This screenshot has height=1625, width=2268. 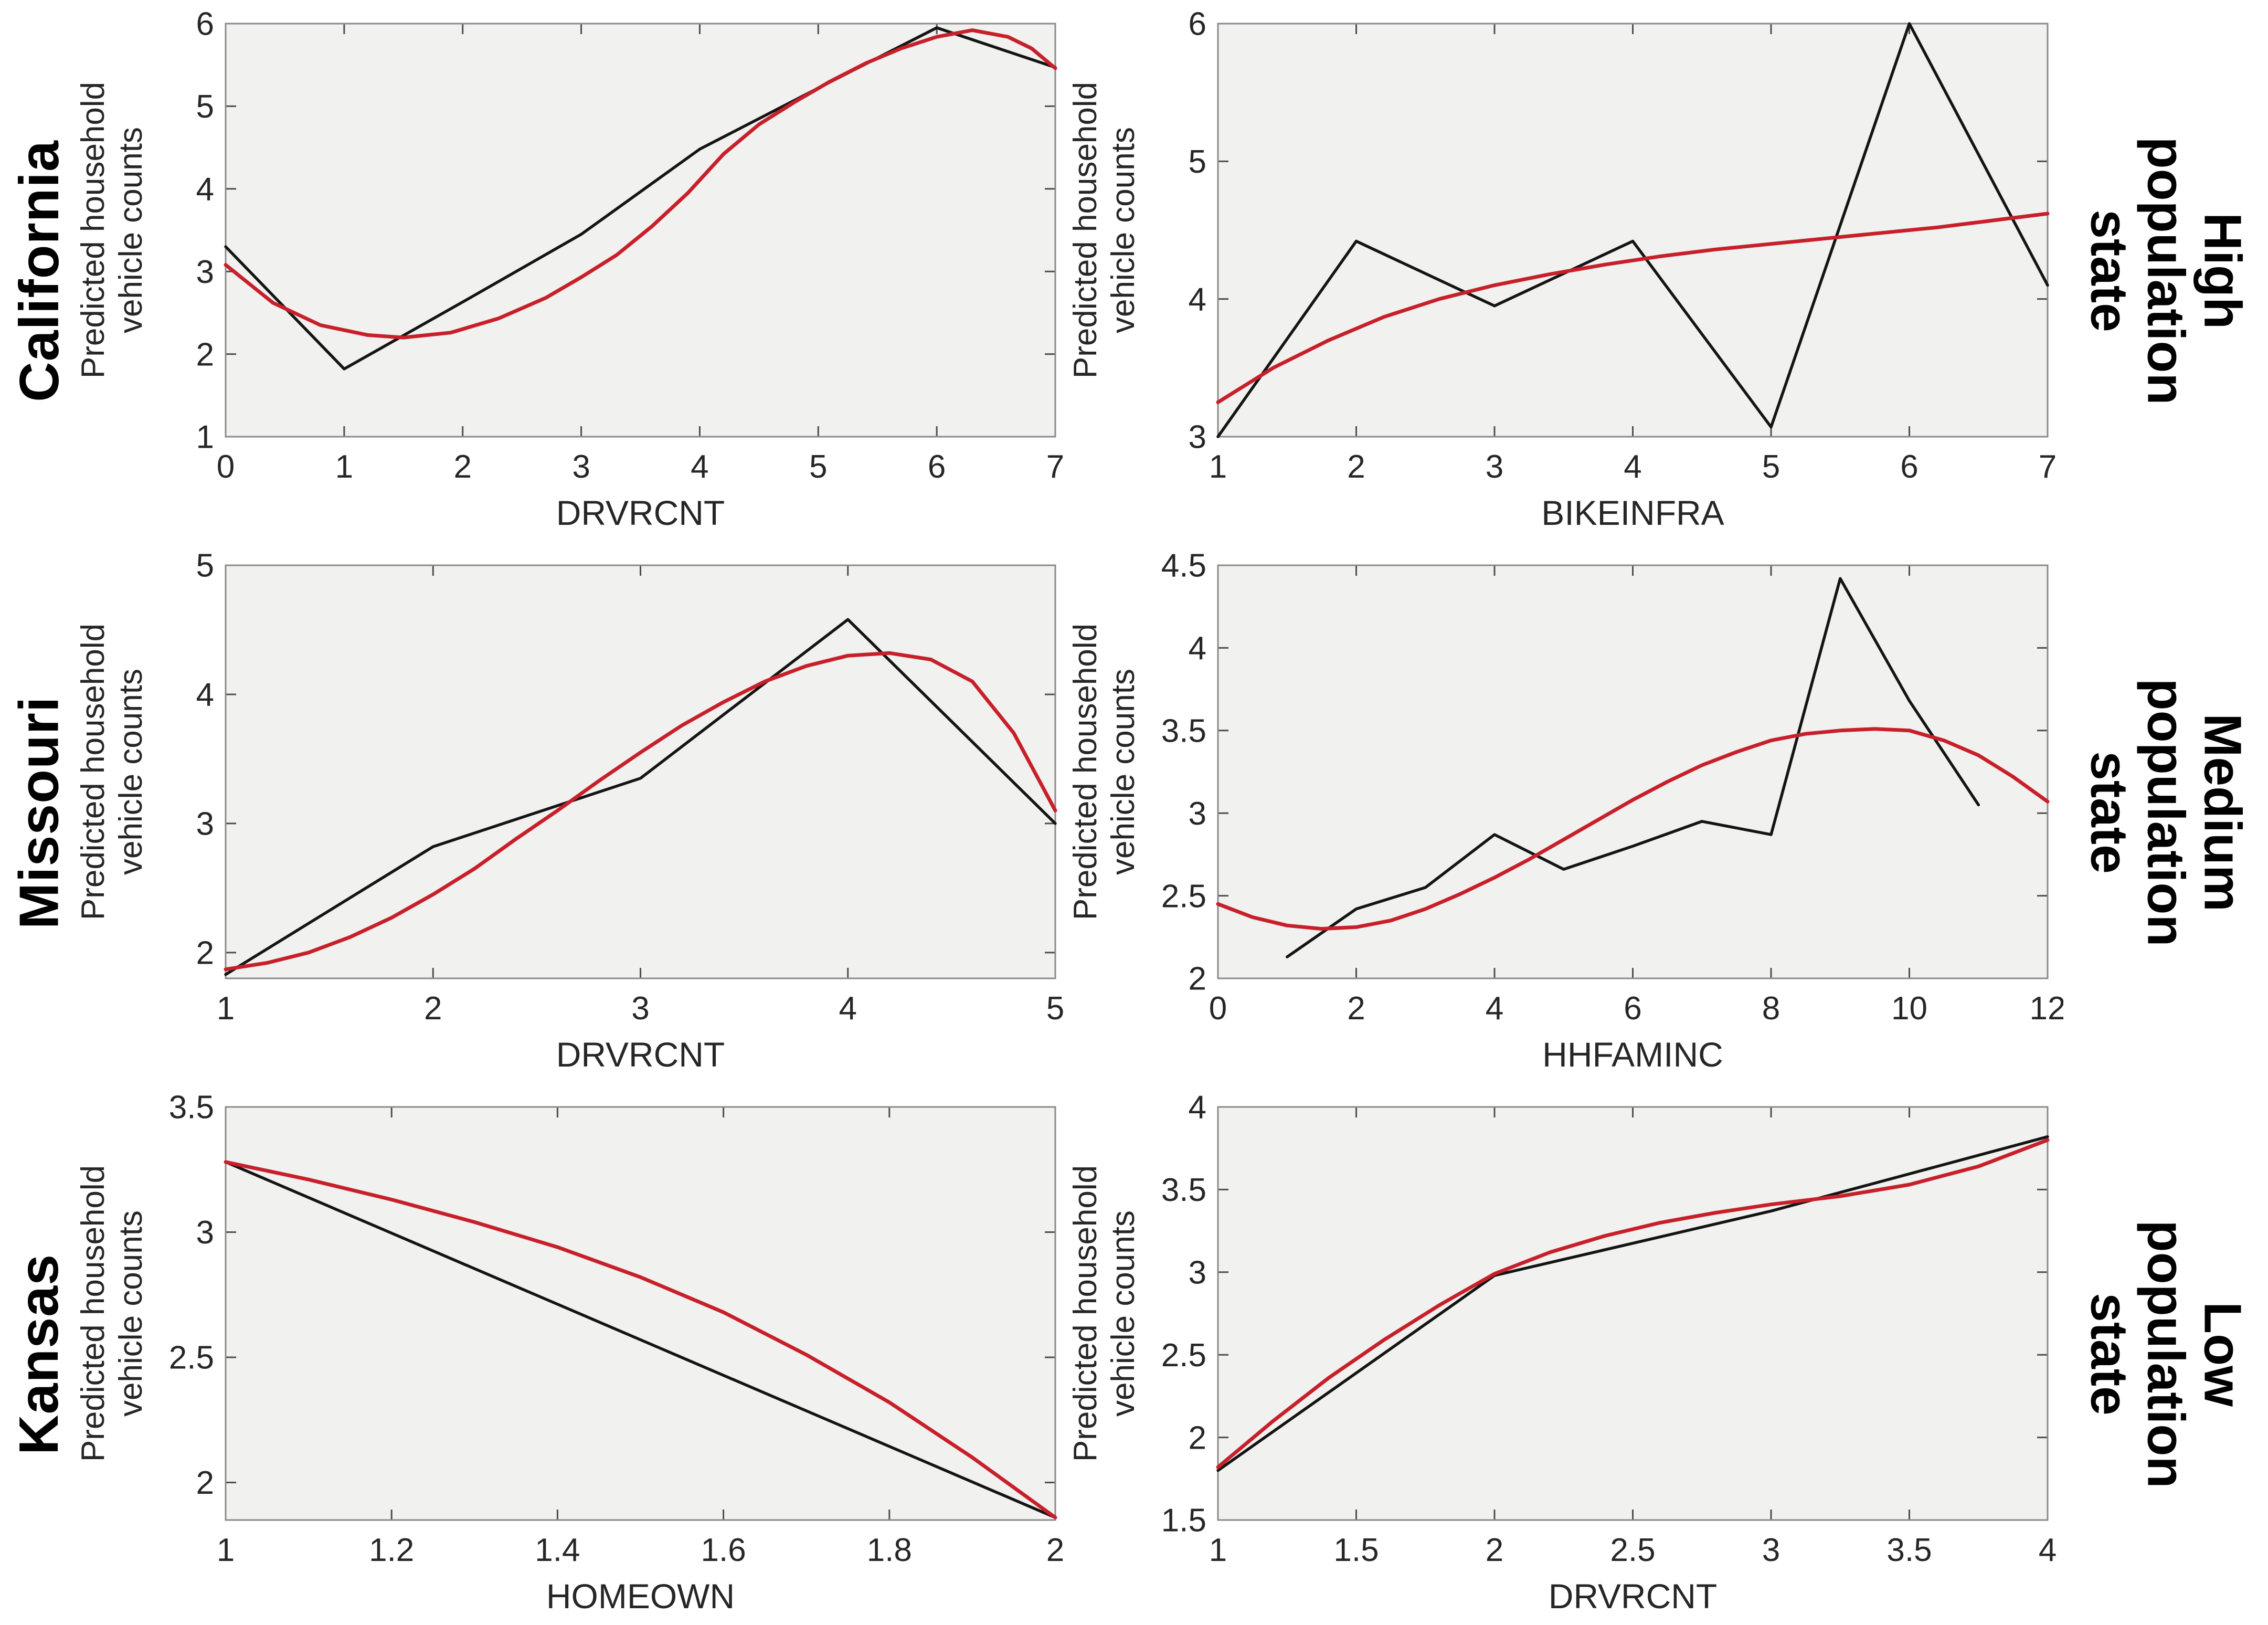 I want to click on row-label-kansas-text: Kansas, so click(x=39, y=1354).